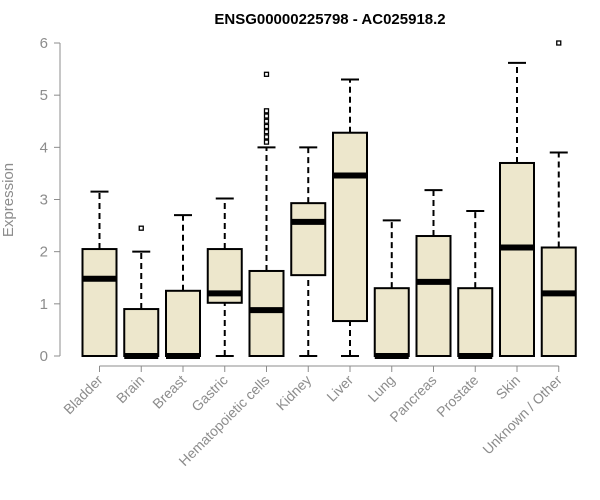  I want to click on y-axis-label: Expression, so click(8, 200).